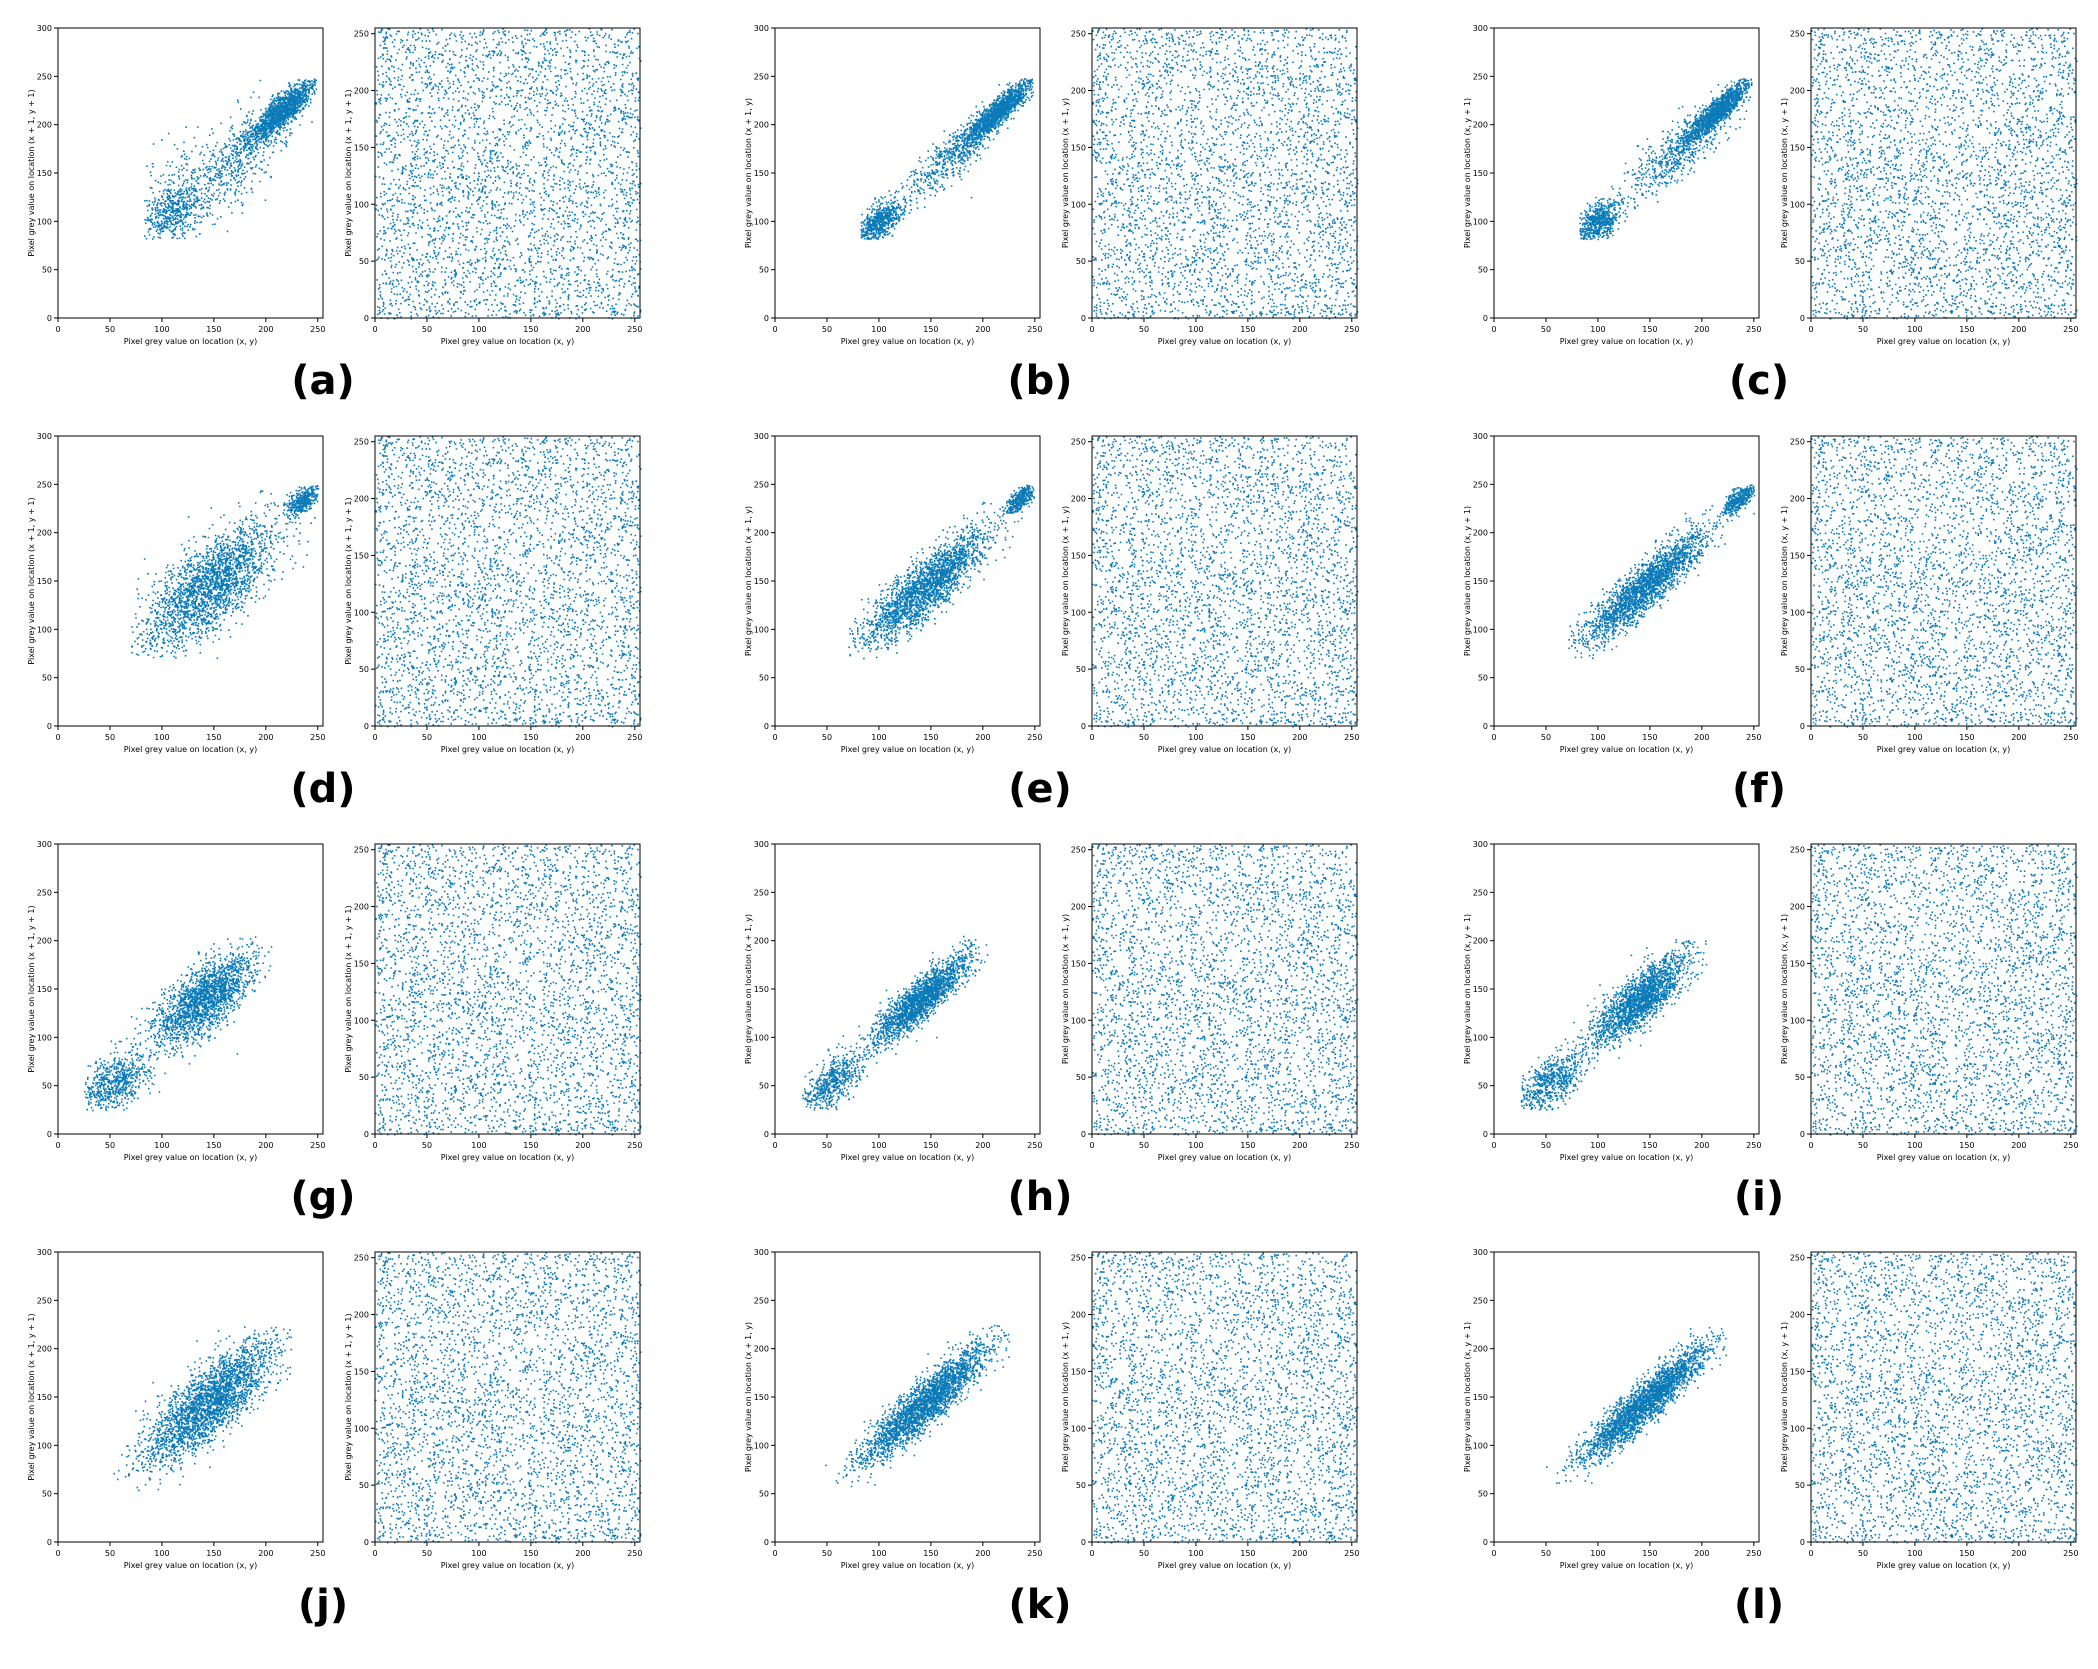  Describe the element at coordinates (1784, 989) in the screenshot. I see `y-axis-label: Pixel grey value on location (x, y + 1)` at that location.